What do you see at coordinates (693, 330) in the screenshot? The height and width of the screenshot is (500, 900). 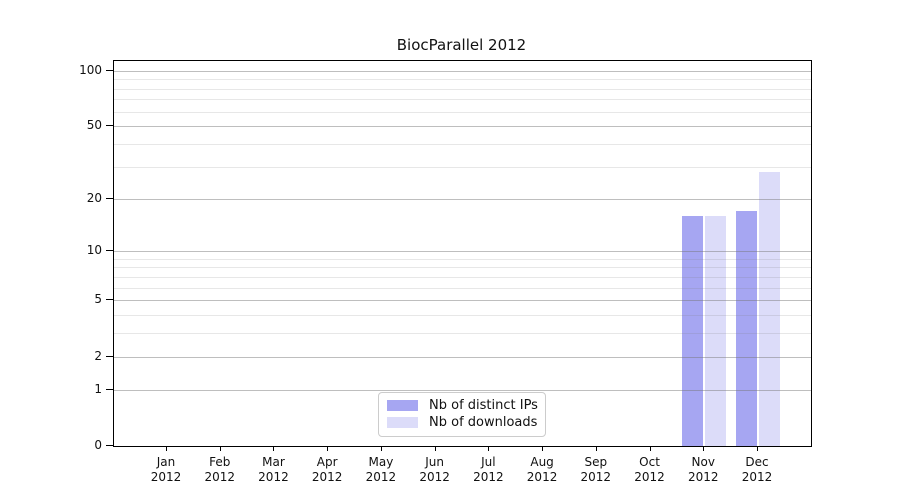 I see `bar-ips-nov-2012` at bounding box center [693, 330].